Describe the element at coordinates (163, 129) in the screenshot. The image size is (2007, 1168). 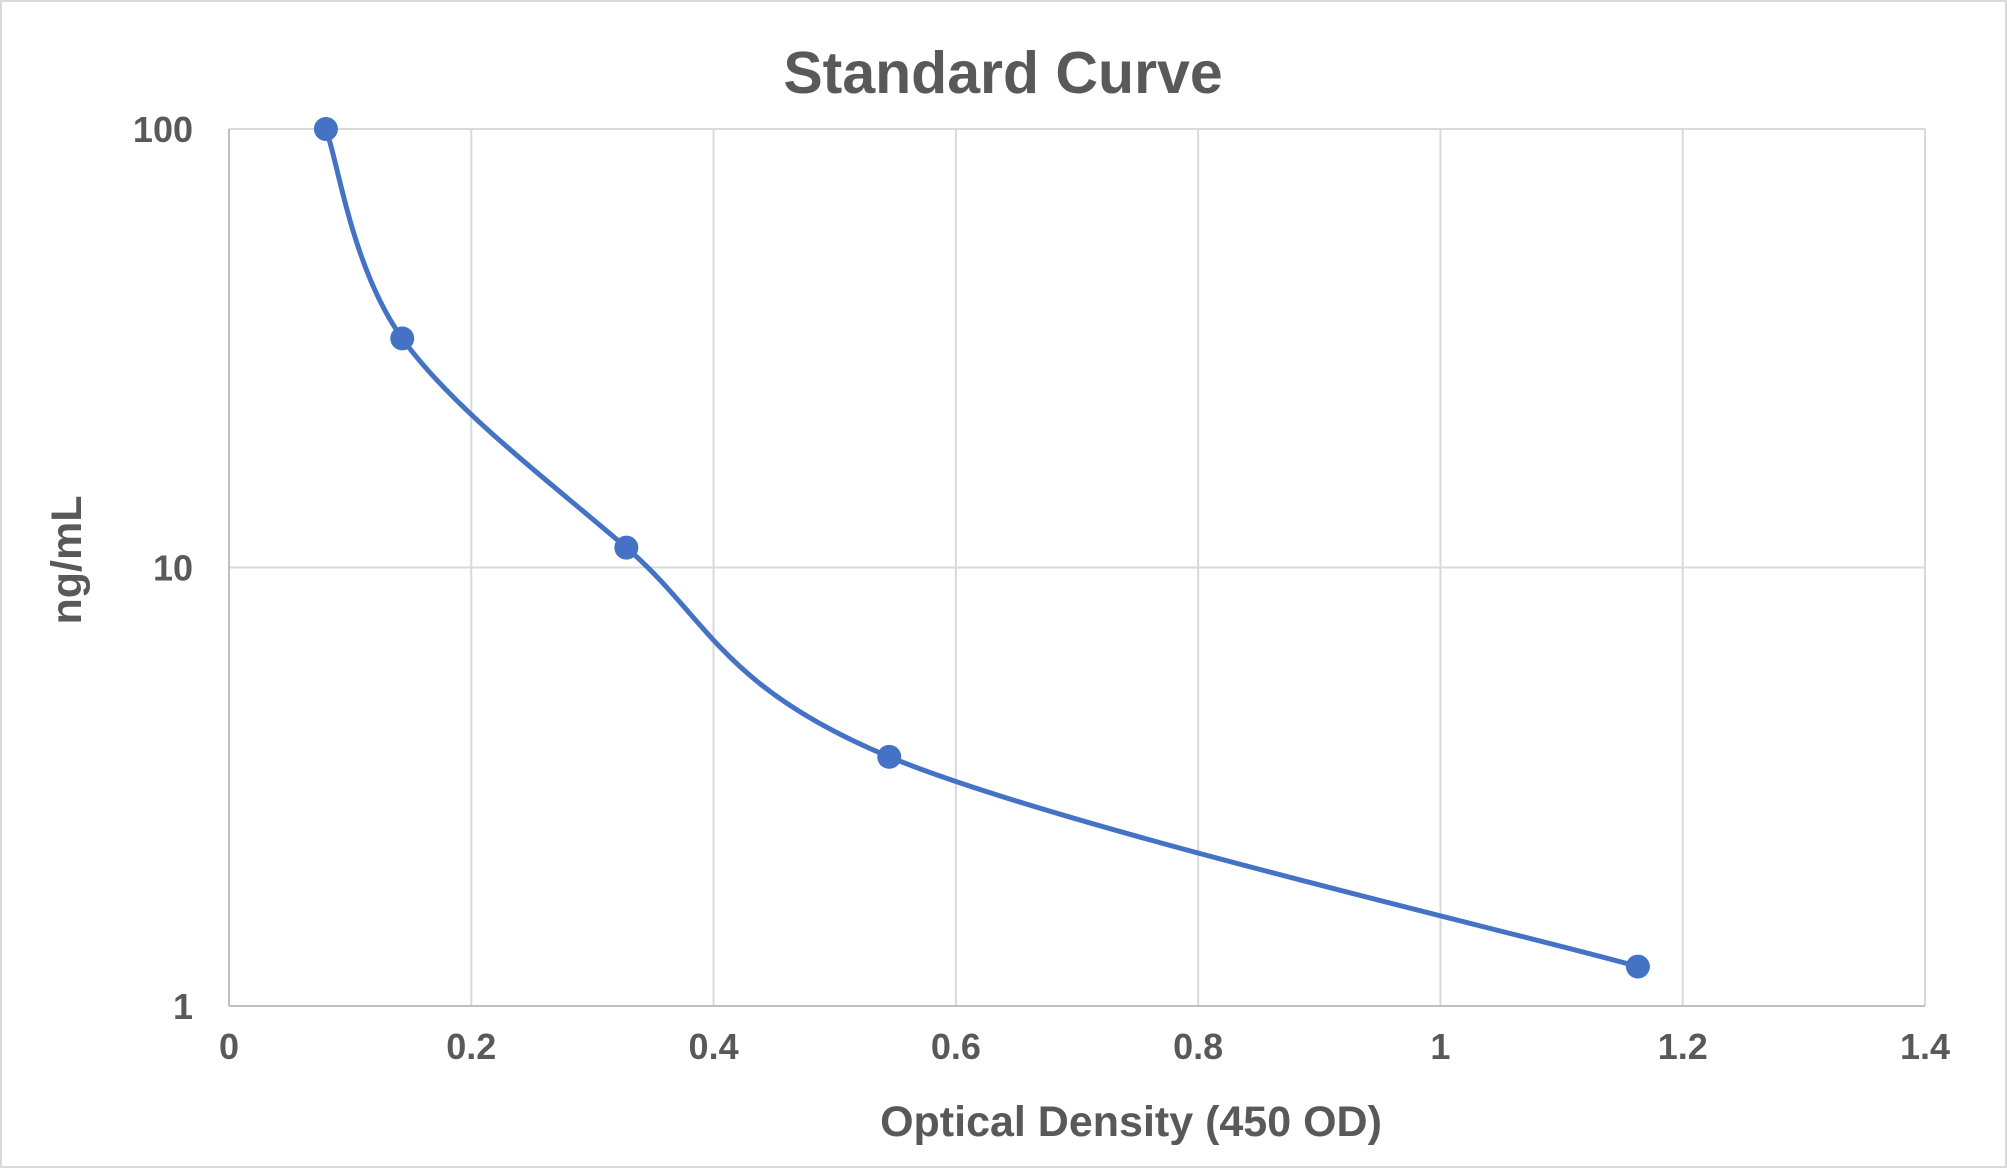
I see `y-tick-label: 100` at that location.